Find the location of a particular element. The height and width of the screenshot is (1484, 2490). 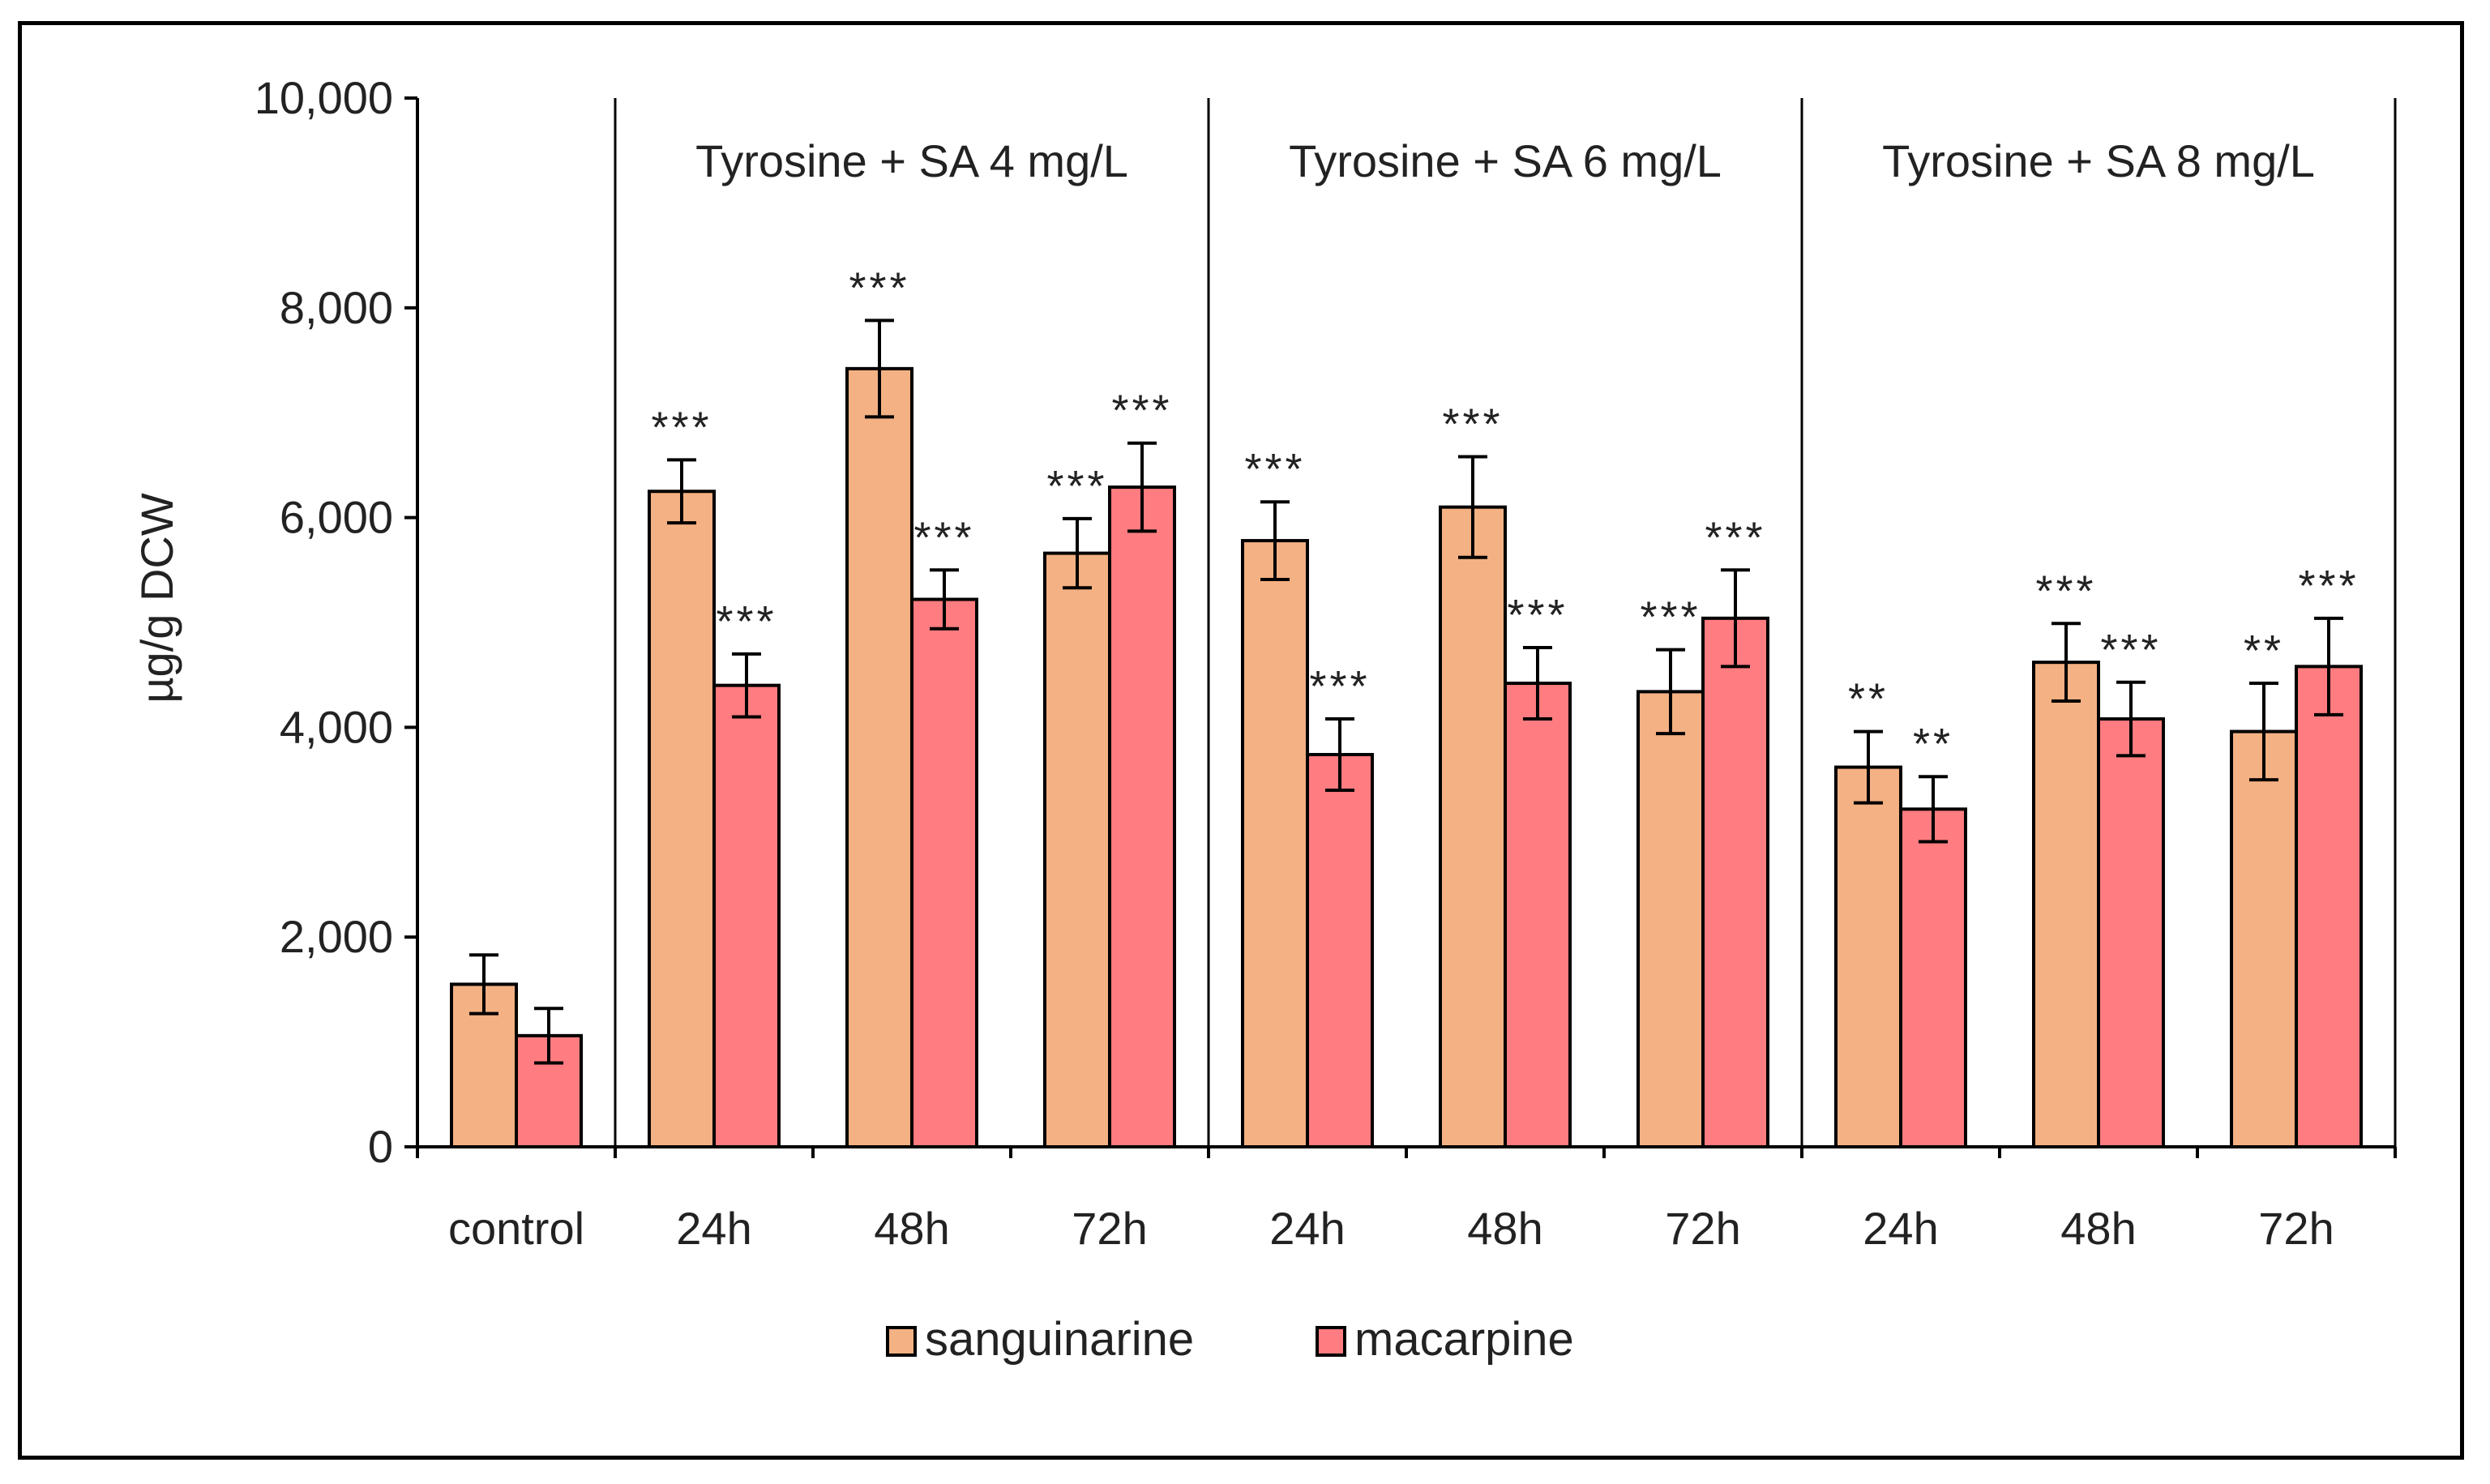

y-tick-label: 6,000 is located at coordinates (336, 517).